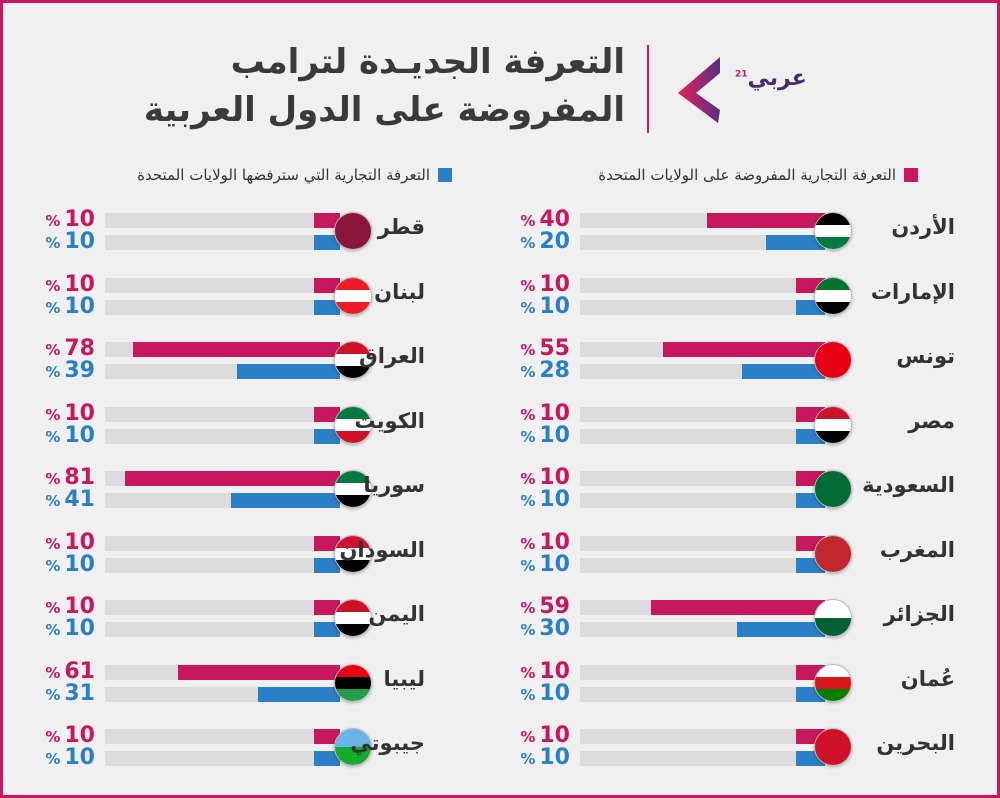 The image size is (1000, 798). I want to click on country-name: السعودية, so click(908, 485).